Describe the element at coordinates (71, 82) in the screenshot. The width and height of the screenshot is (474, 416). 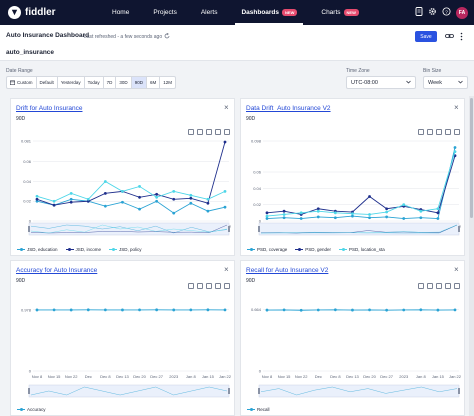
I see `range-yesterday: Yesterday` at that location.